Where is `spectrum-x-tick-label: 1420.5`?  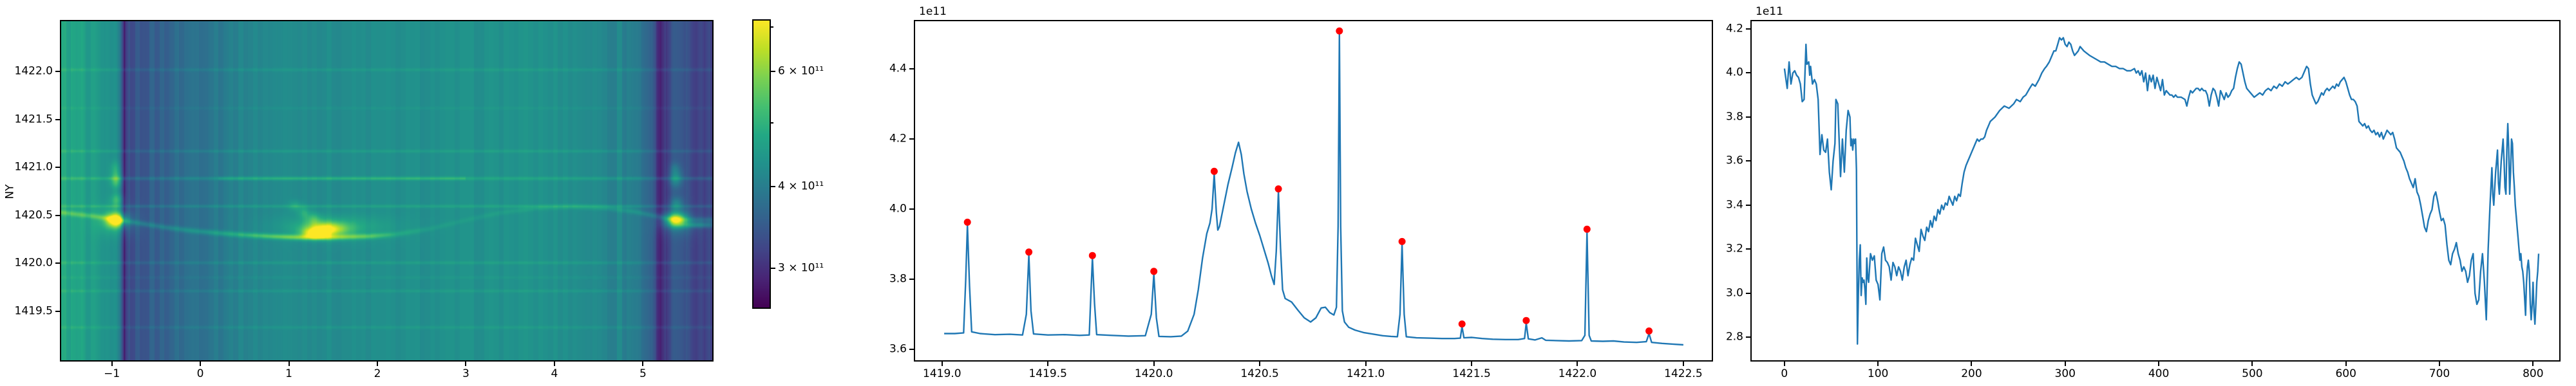
spectrum-x-tick-label: 1420.5 is located at coordinates (1259, 373).